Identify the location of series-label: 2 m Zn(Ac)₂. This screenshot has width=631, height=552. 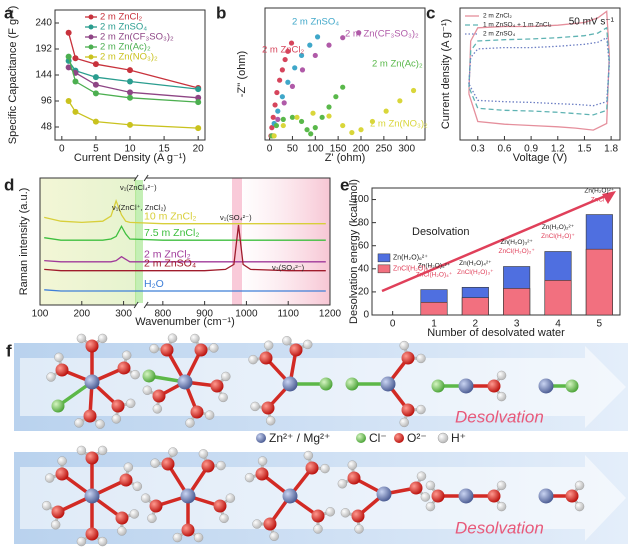
(397, 64).